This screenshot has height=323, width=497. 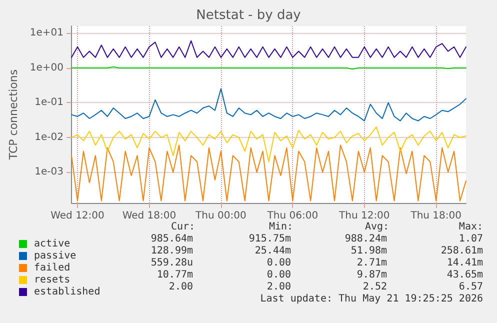 What do you see at coordinates (49, 172) in the screenshot?
I see `y-tick-label: 1e-03` at bounding box center [49, 172].